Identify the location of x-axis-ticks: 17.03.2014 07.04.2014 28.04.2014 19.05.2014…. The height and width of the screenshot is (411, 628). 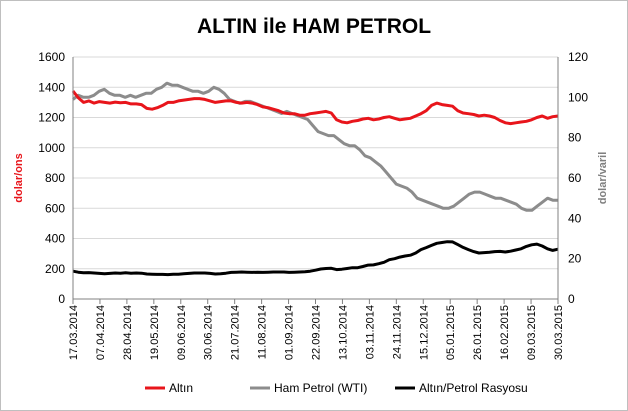
(316, 329).